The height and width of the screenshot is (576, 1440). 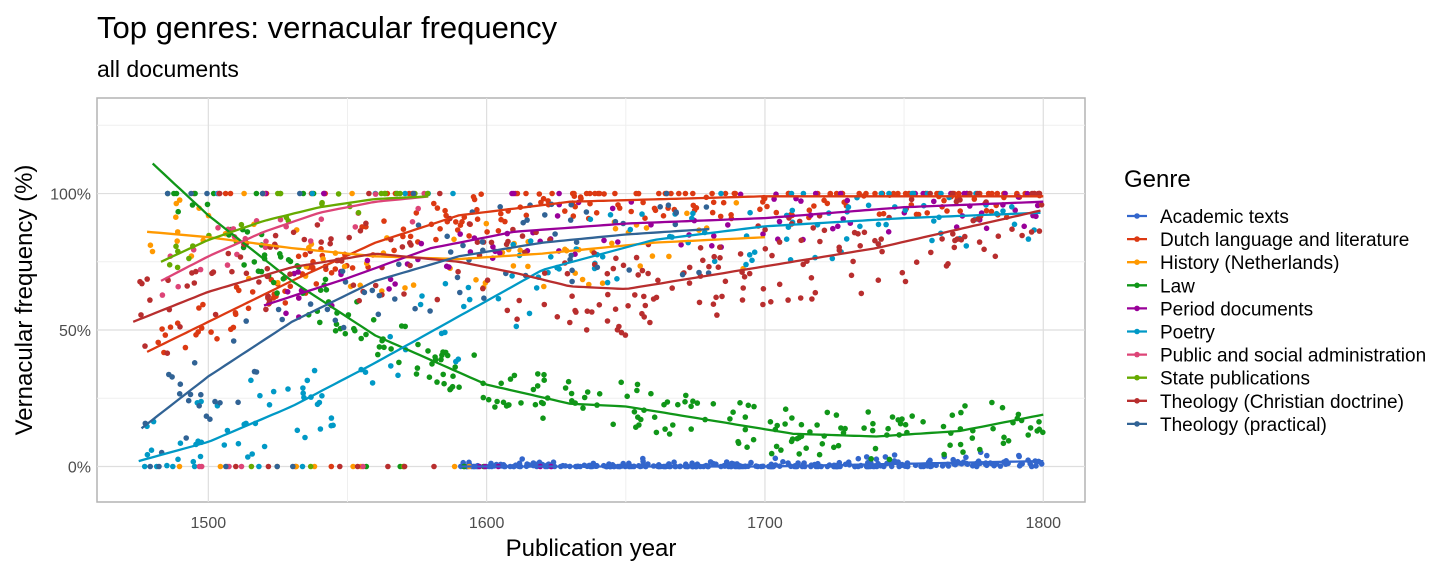 I want to click on legend-item: Academic texts, so click(x=1208, y=217).